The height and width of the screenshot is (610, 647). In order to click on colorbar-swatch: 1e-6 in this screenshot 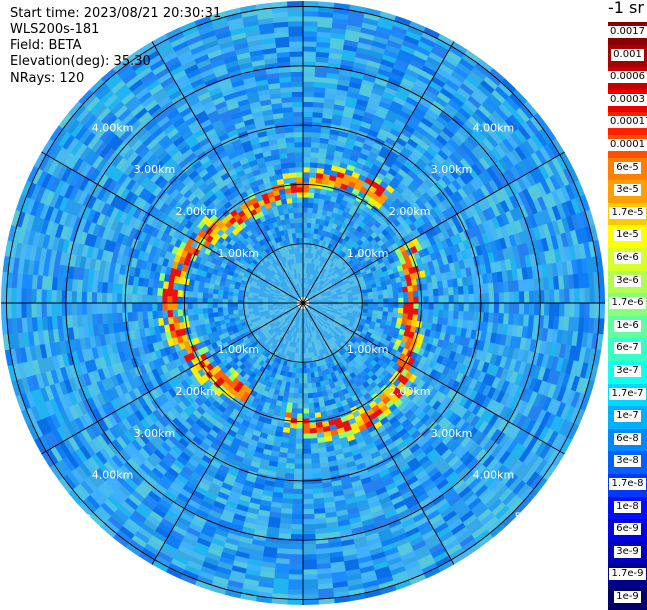, I will do `click(627, 327)`.